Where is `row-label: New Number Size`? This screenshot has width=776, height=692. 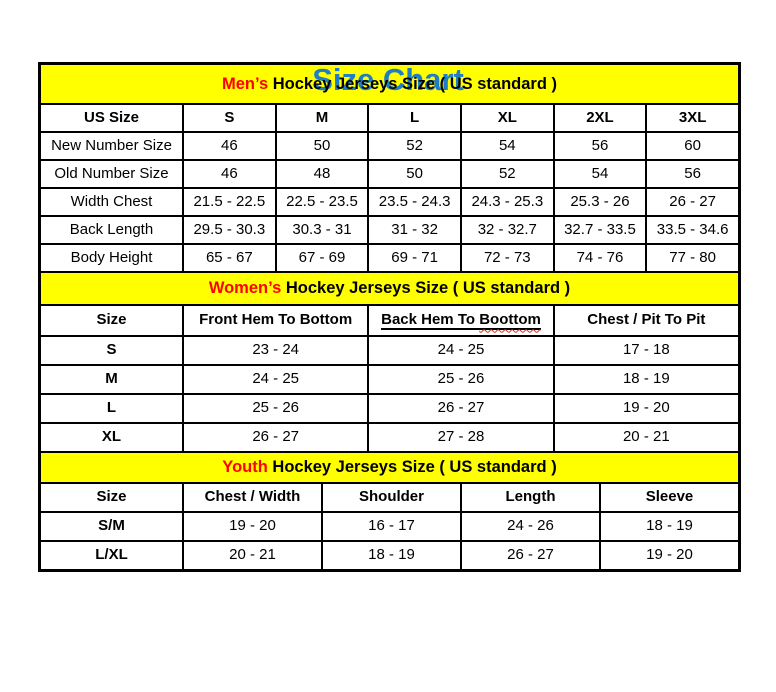
row-label: New Number Size is located at coordinates (111, 146).